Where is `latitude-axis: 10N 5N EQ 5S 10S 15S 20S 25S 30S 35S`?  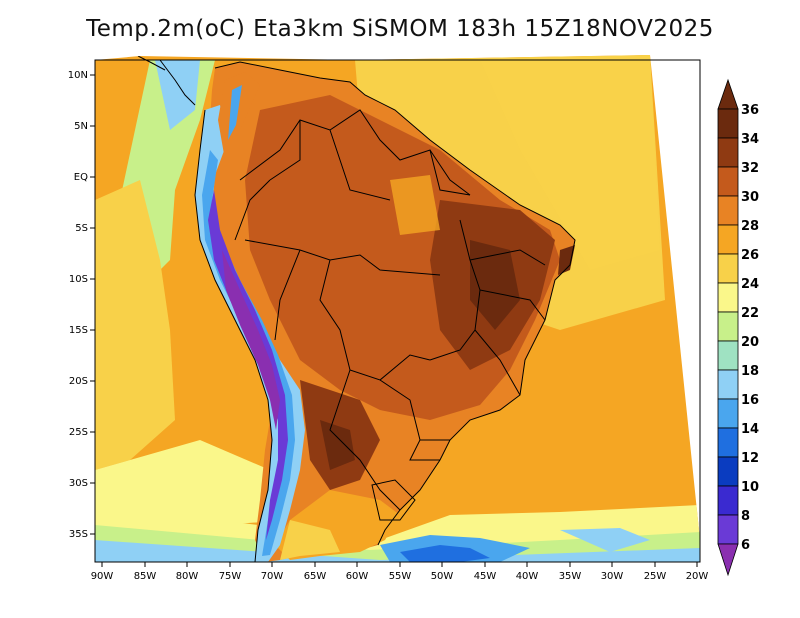
latitude-axis: 10N 5N EQ 5S 10S 15S 20S 25S 30S 35S is located at coordinates (81, 305).